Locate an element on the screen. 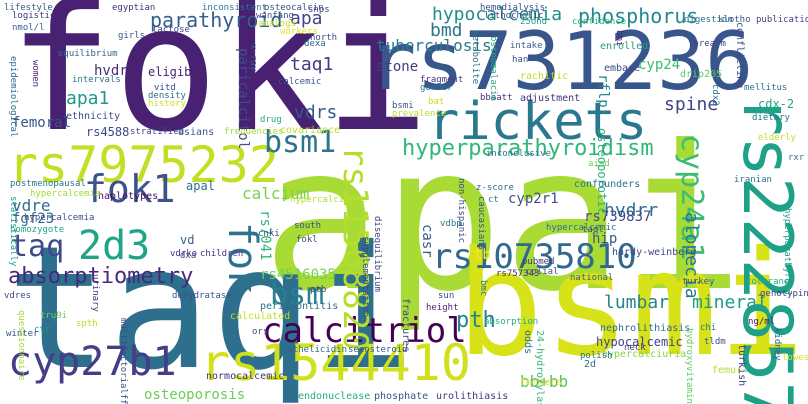 The height and width of the screenshot is (404, 808). word-dehydratase: dehydratase is located at coordinates (202, 296).